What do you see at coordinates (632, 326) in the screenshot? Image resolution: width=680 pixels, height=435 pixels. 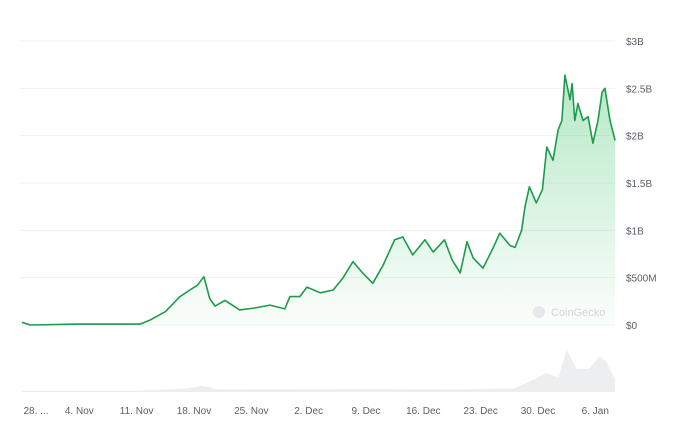 I see `y-tick-label: $0` at bounding box center [632, 326].